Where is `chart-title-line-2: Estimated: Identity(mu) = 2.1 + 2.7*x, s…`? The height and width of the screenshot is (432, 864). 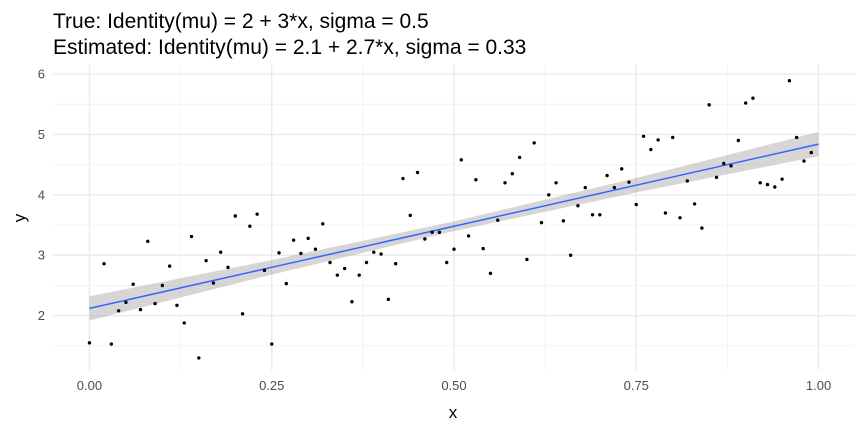 chart-title-line-2: Estimated: Identity(mu) = 2.1 + 2.7*x, s… is located at coordinates (289, 47).